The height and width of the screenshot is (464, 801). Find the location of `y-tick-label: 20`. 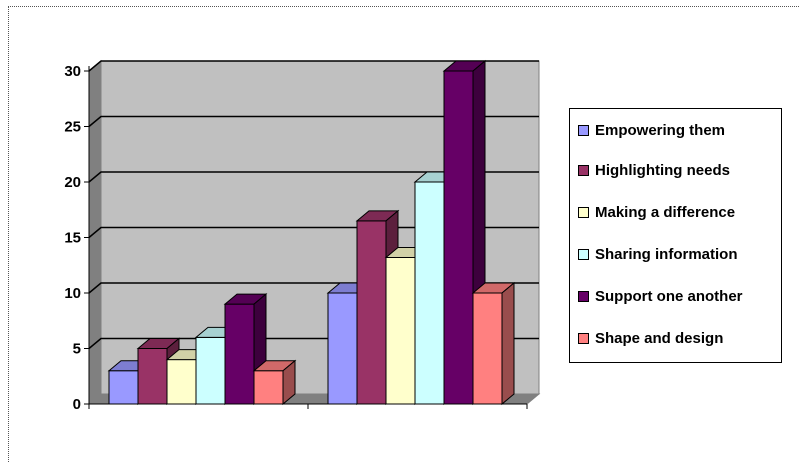

y-tick-label: 20 is located at coordinates (72, 182).